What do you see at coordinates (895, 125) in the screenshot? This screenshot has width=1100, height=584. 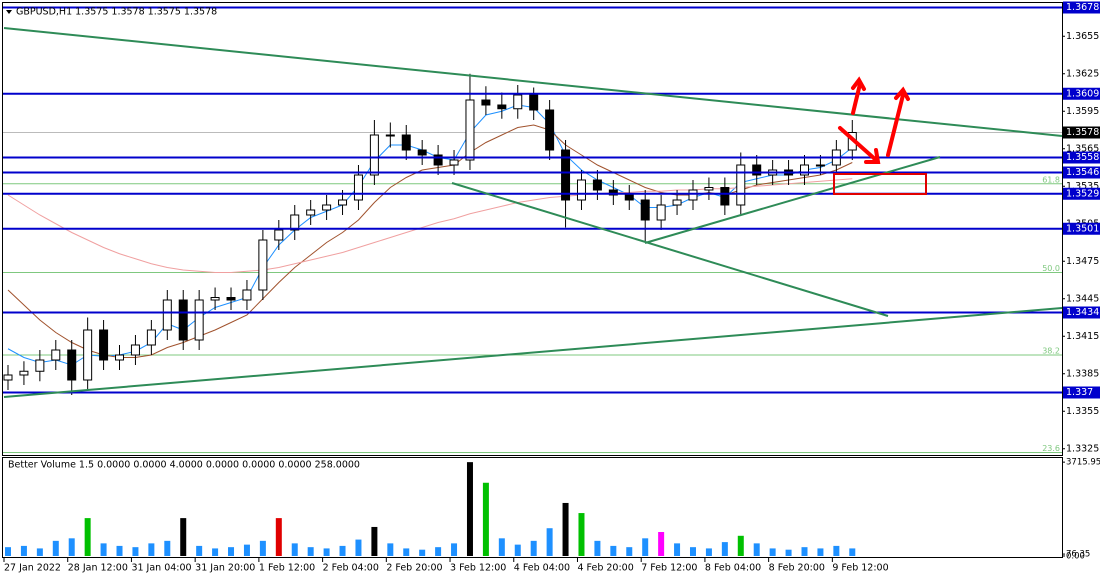 I see `arrow` at bounding box center [895, 125].